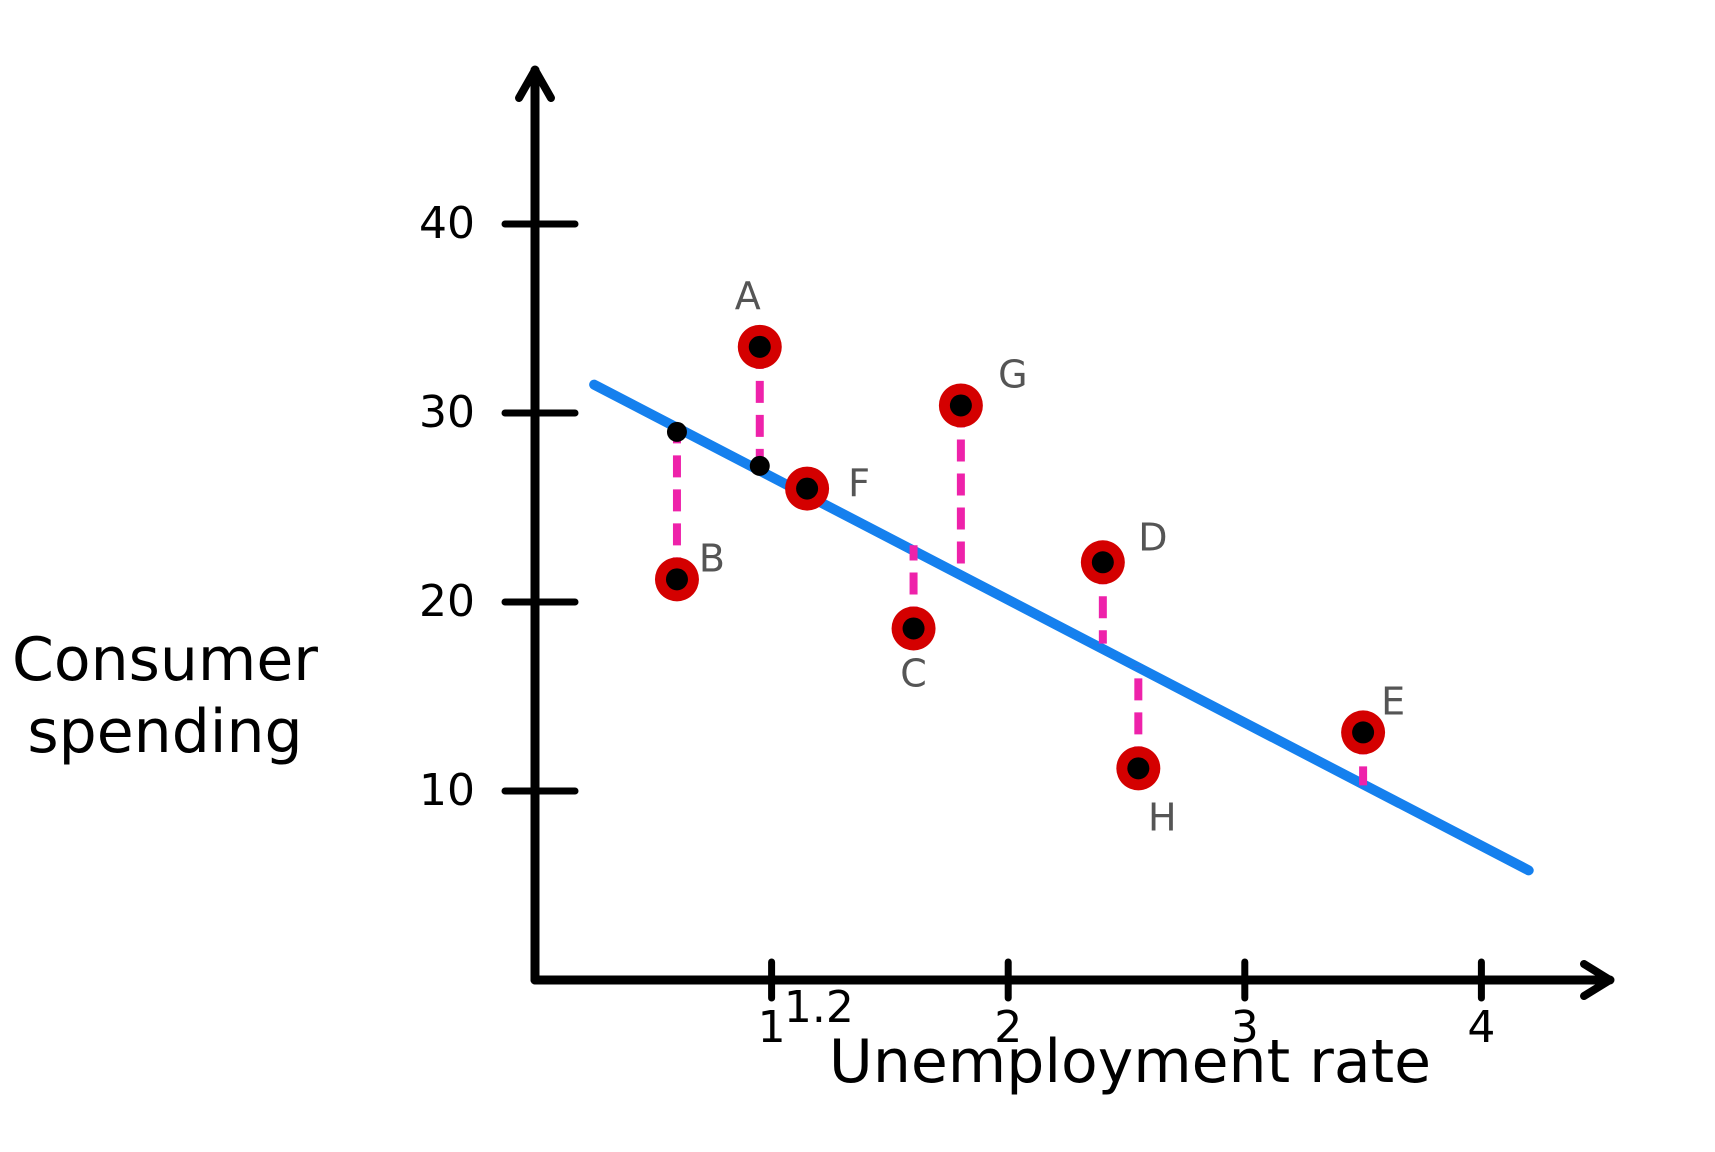  Describe the element at coordinates (1393, 701) in the screenshot. I see `point-label-e: E` at that location.